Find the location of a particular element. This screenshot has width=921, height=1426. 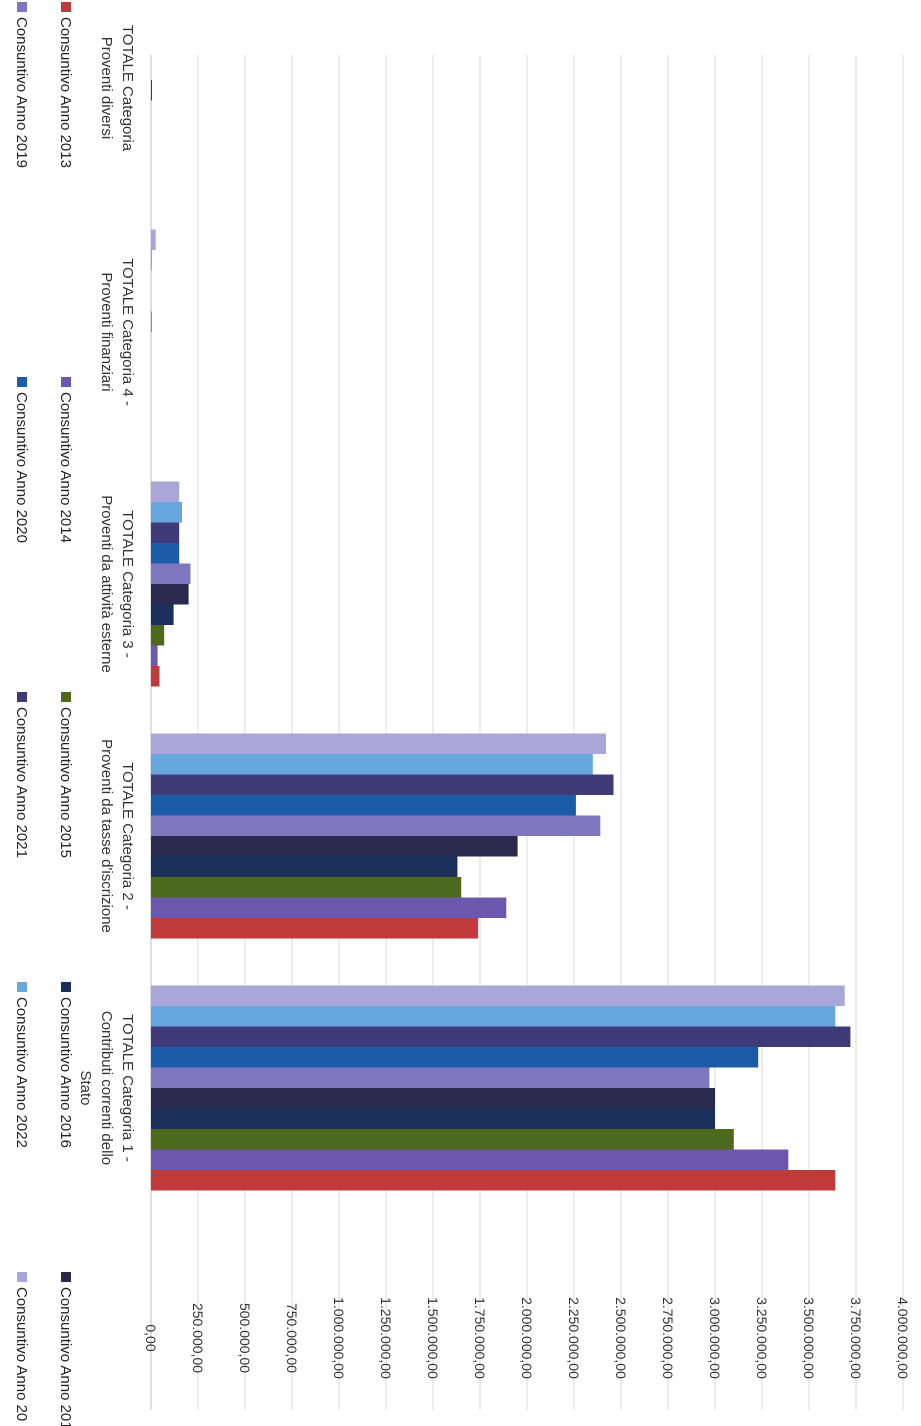

category-label-line: Proventi diversi is located at coordinates (106, 88).